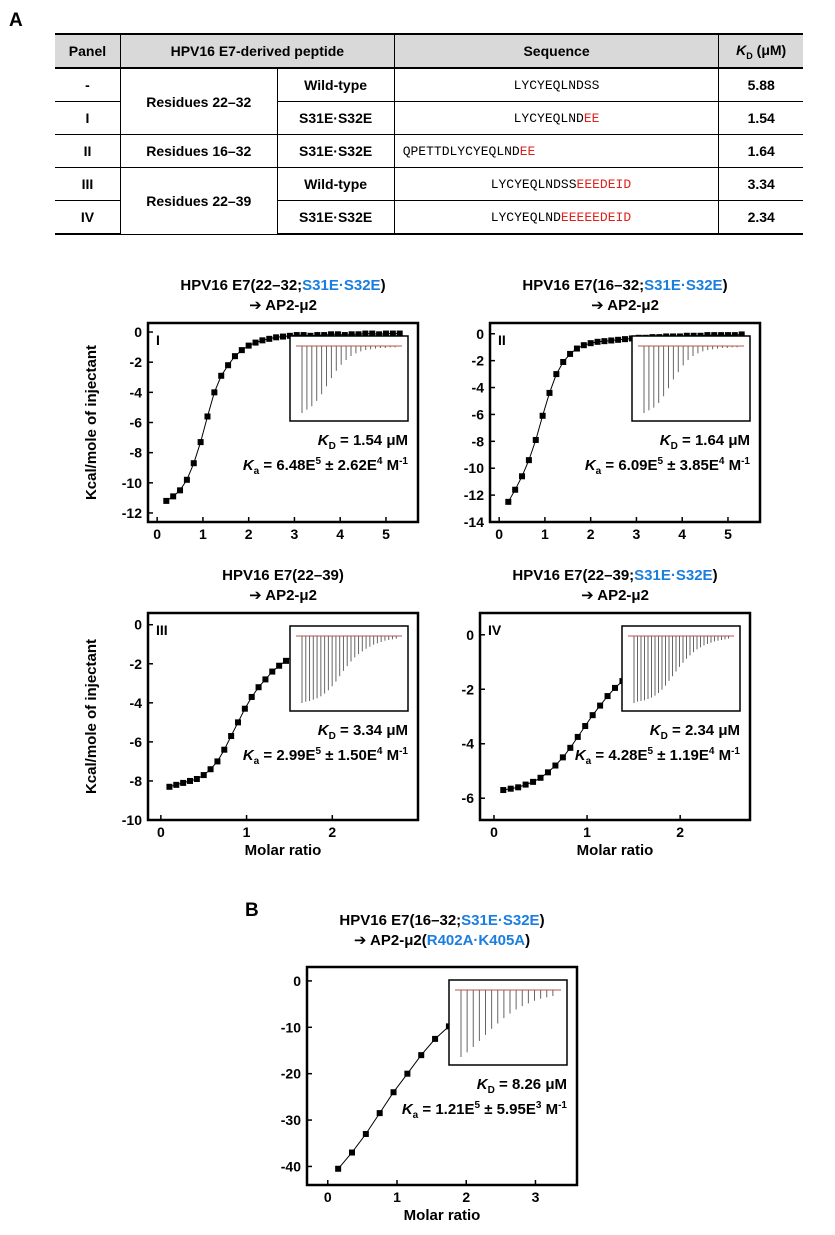 The width and height of the screenshot is (835, 1235). Describe the element at coordinates (556, 184) in the screenshot. I see `row-sequence: LYCYEQLNDSSEEEDEID` at that location.